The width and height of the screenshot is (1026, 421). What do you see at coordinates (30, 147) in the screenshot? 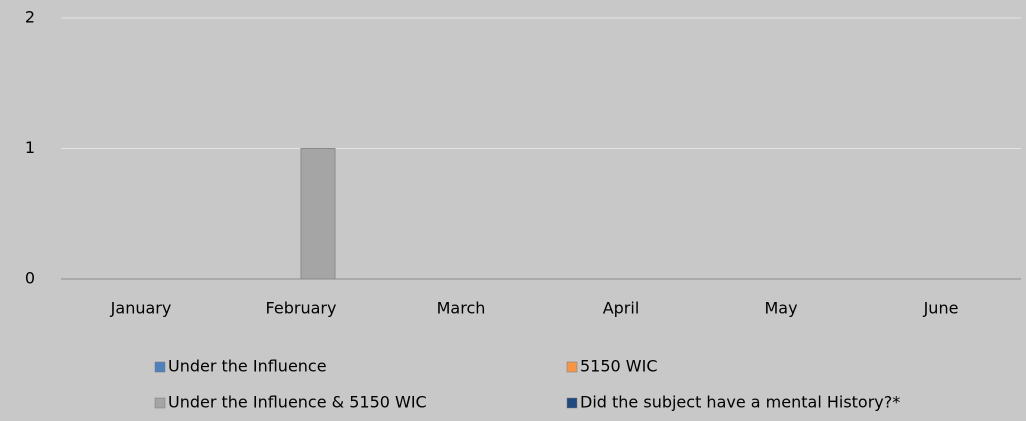
I see `y-tick-label: 1` at bounding box center [30, 147].